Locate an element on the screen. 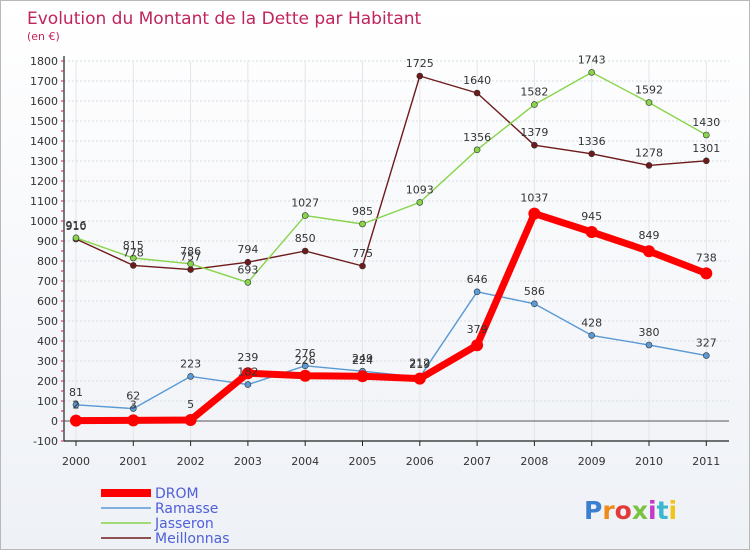  data-label-ramasse: 327 is located at coordinates (706, 343).